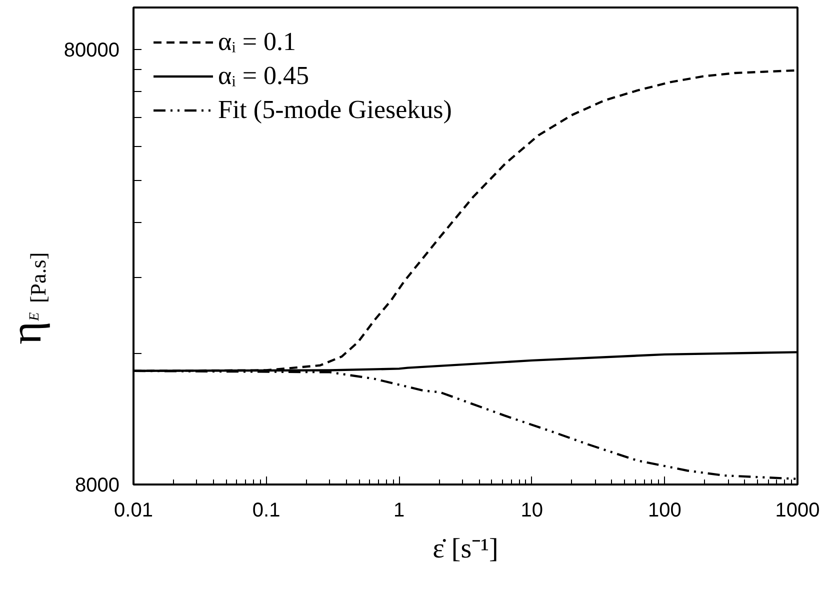 The width and height of the screenshot is (833, 613). What do you see at coordinates (257, 42) in the screenshot?
I see `legend-label: αᵢ = 0.1` at bounding box center [257, 42].